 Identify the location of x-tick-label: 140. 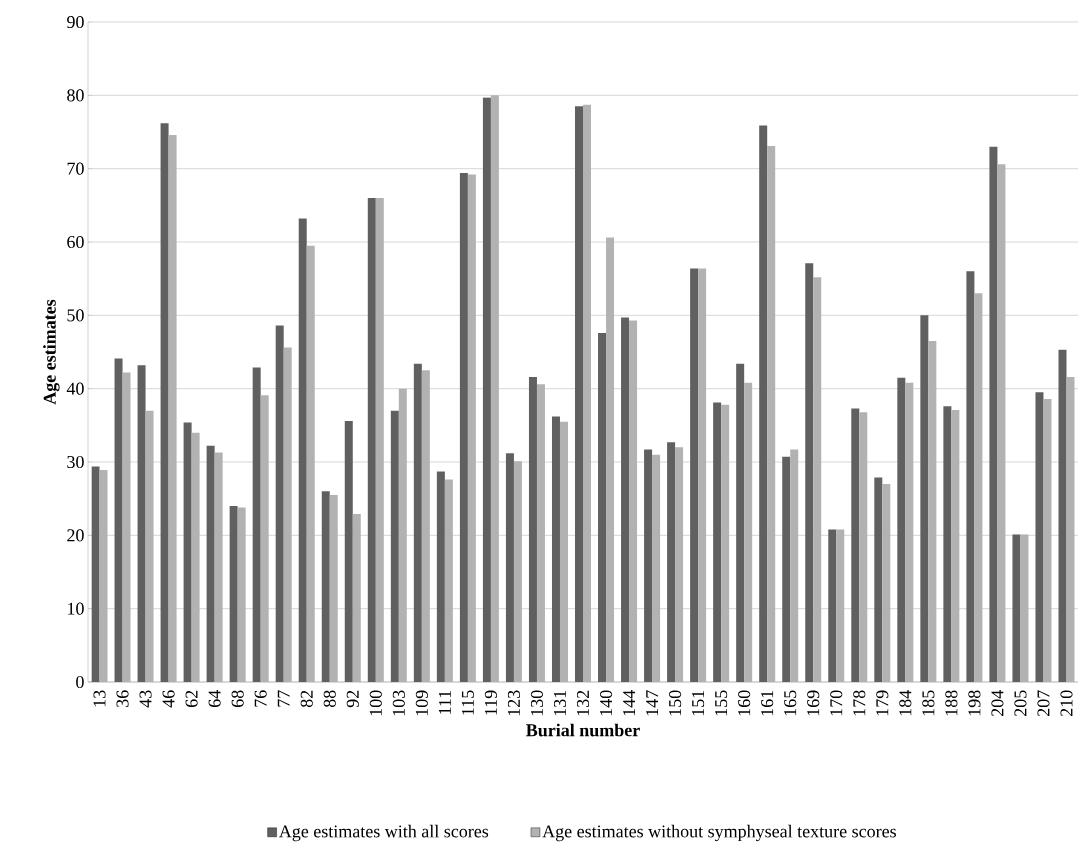
(606, 703).